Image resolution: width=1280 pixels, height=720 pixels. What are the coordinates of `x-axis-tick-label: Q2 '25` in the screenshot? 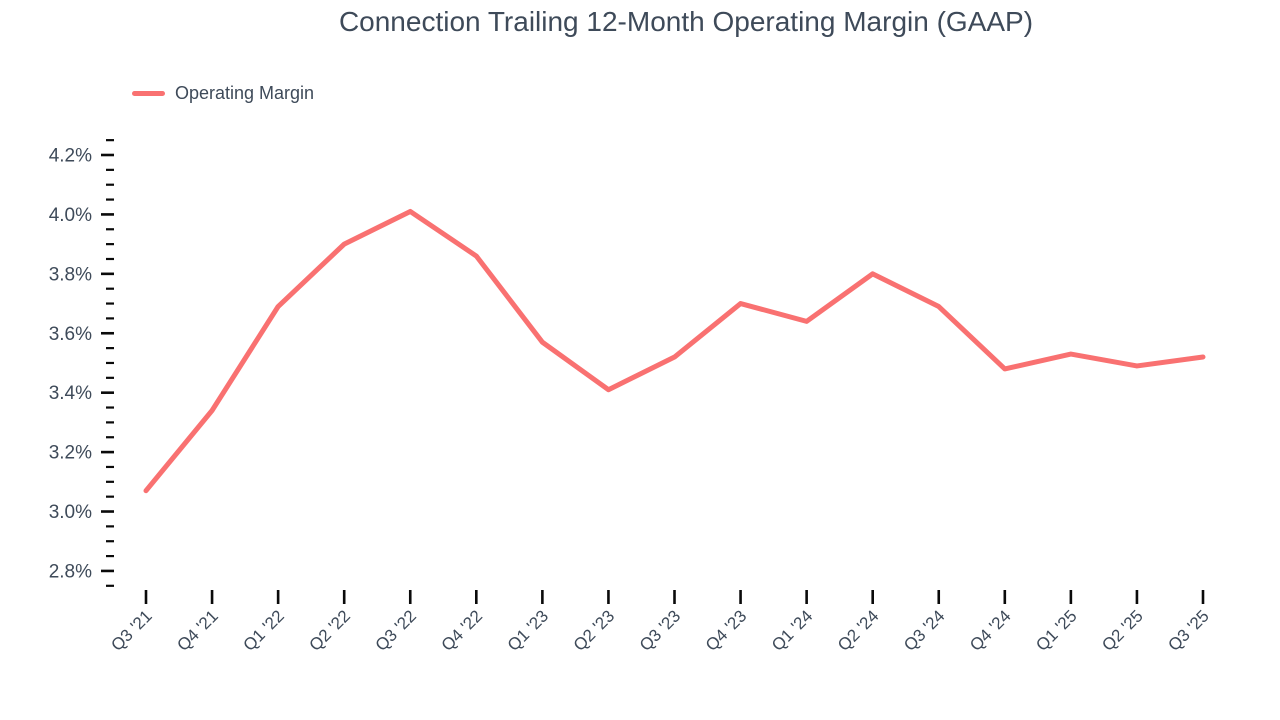 It's located at (1122, 630).